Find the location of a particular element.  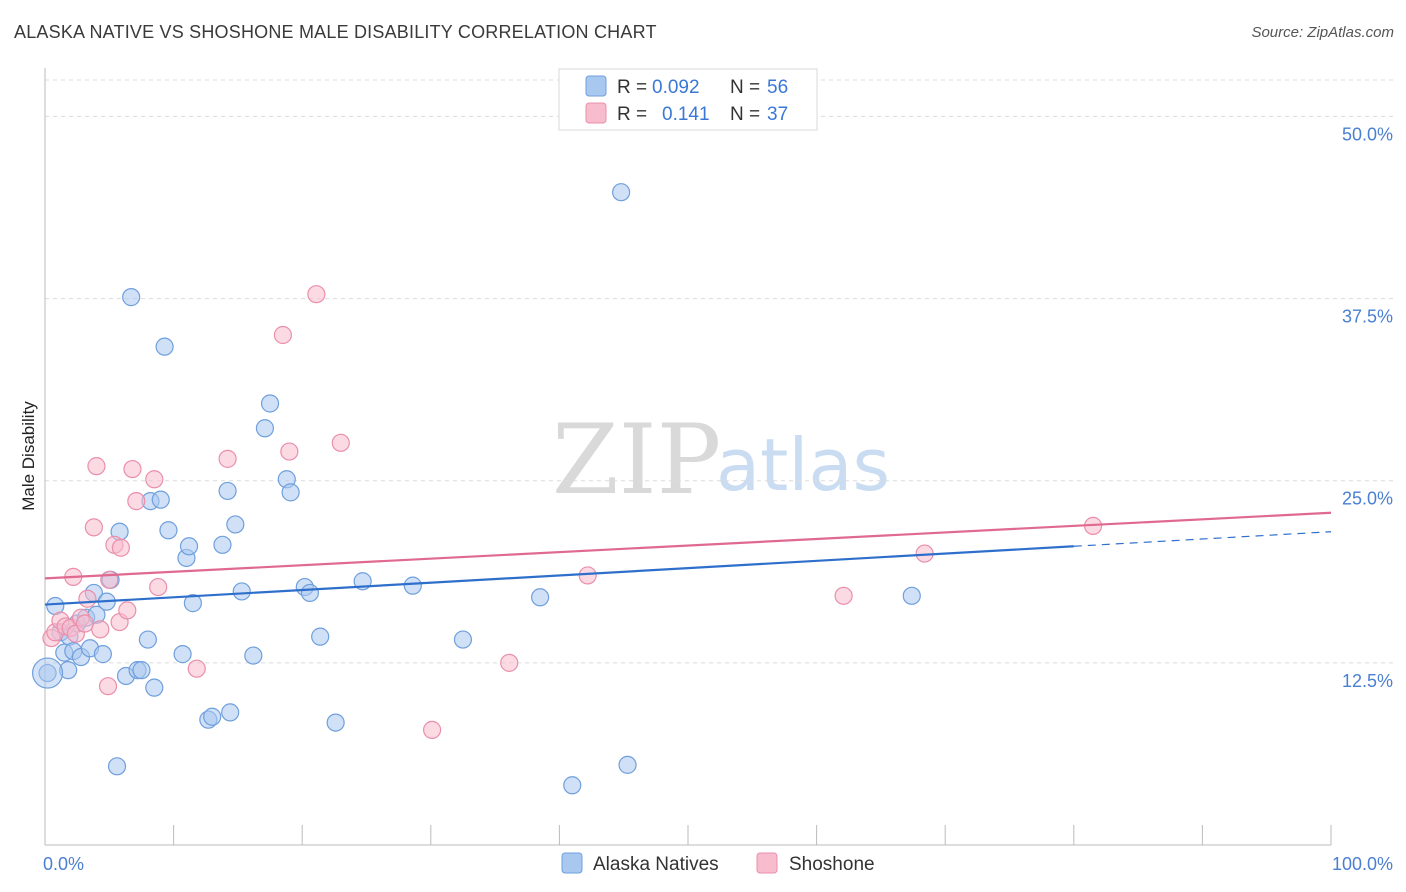

y-tick-label: 50.0% is located at coordinates (1367, 134).